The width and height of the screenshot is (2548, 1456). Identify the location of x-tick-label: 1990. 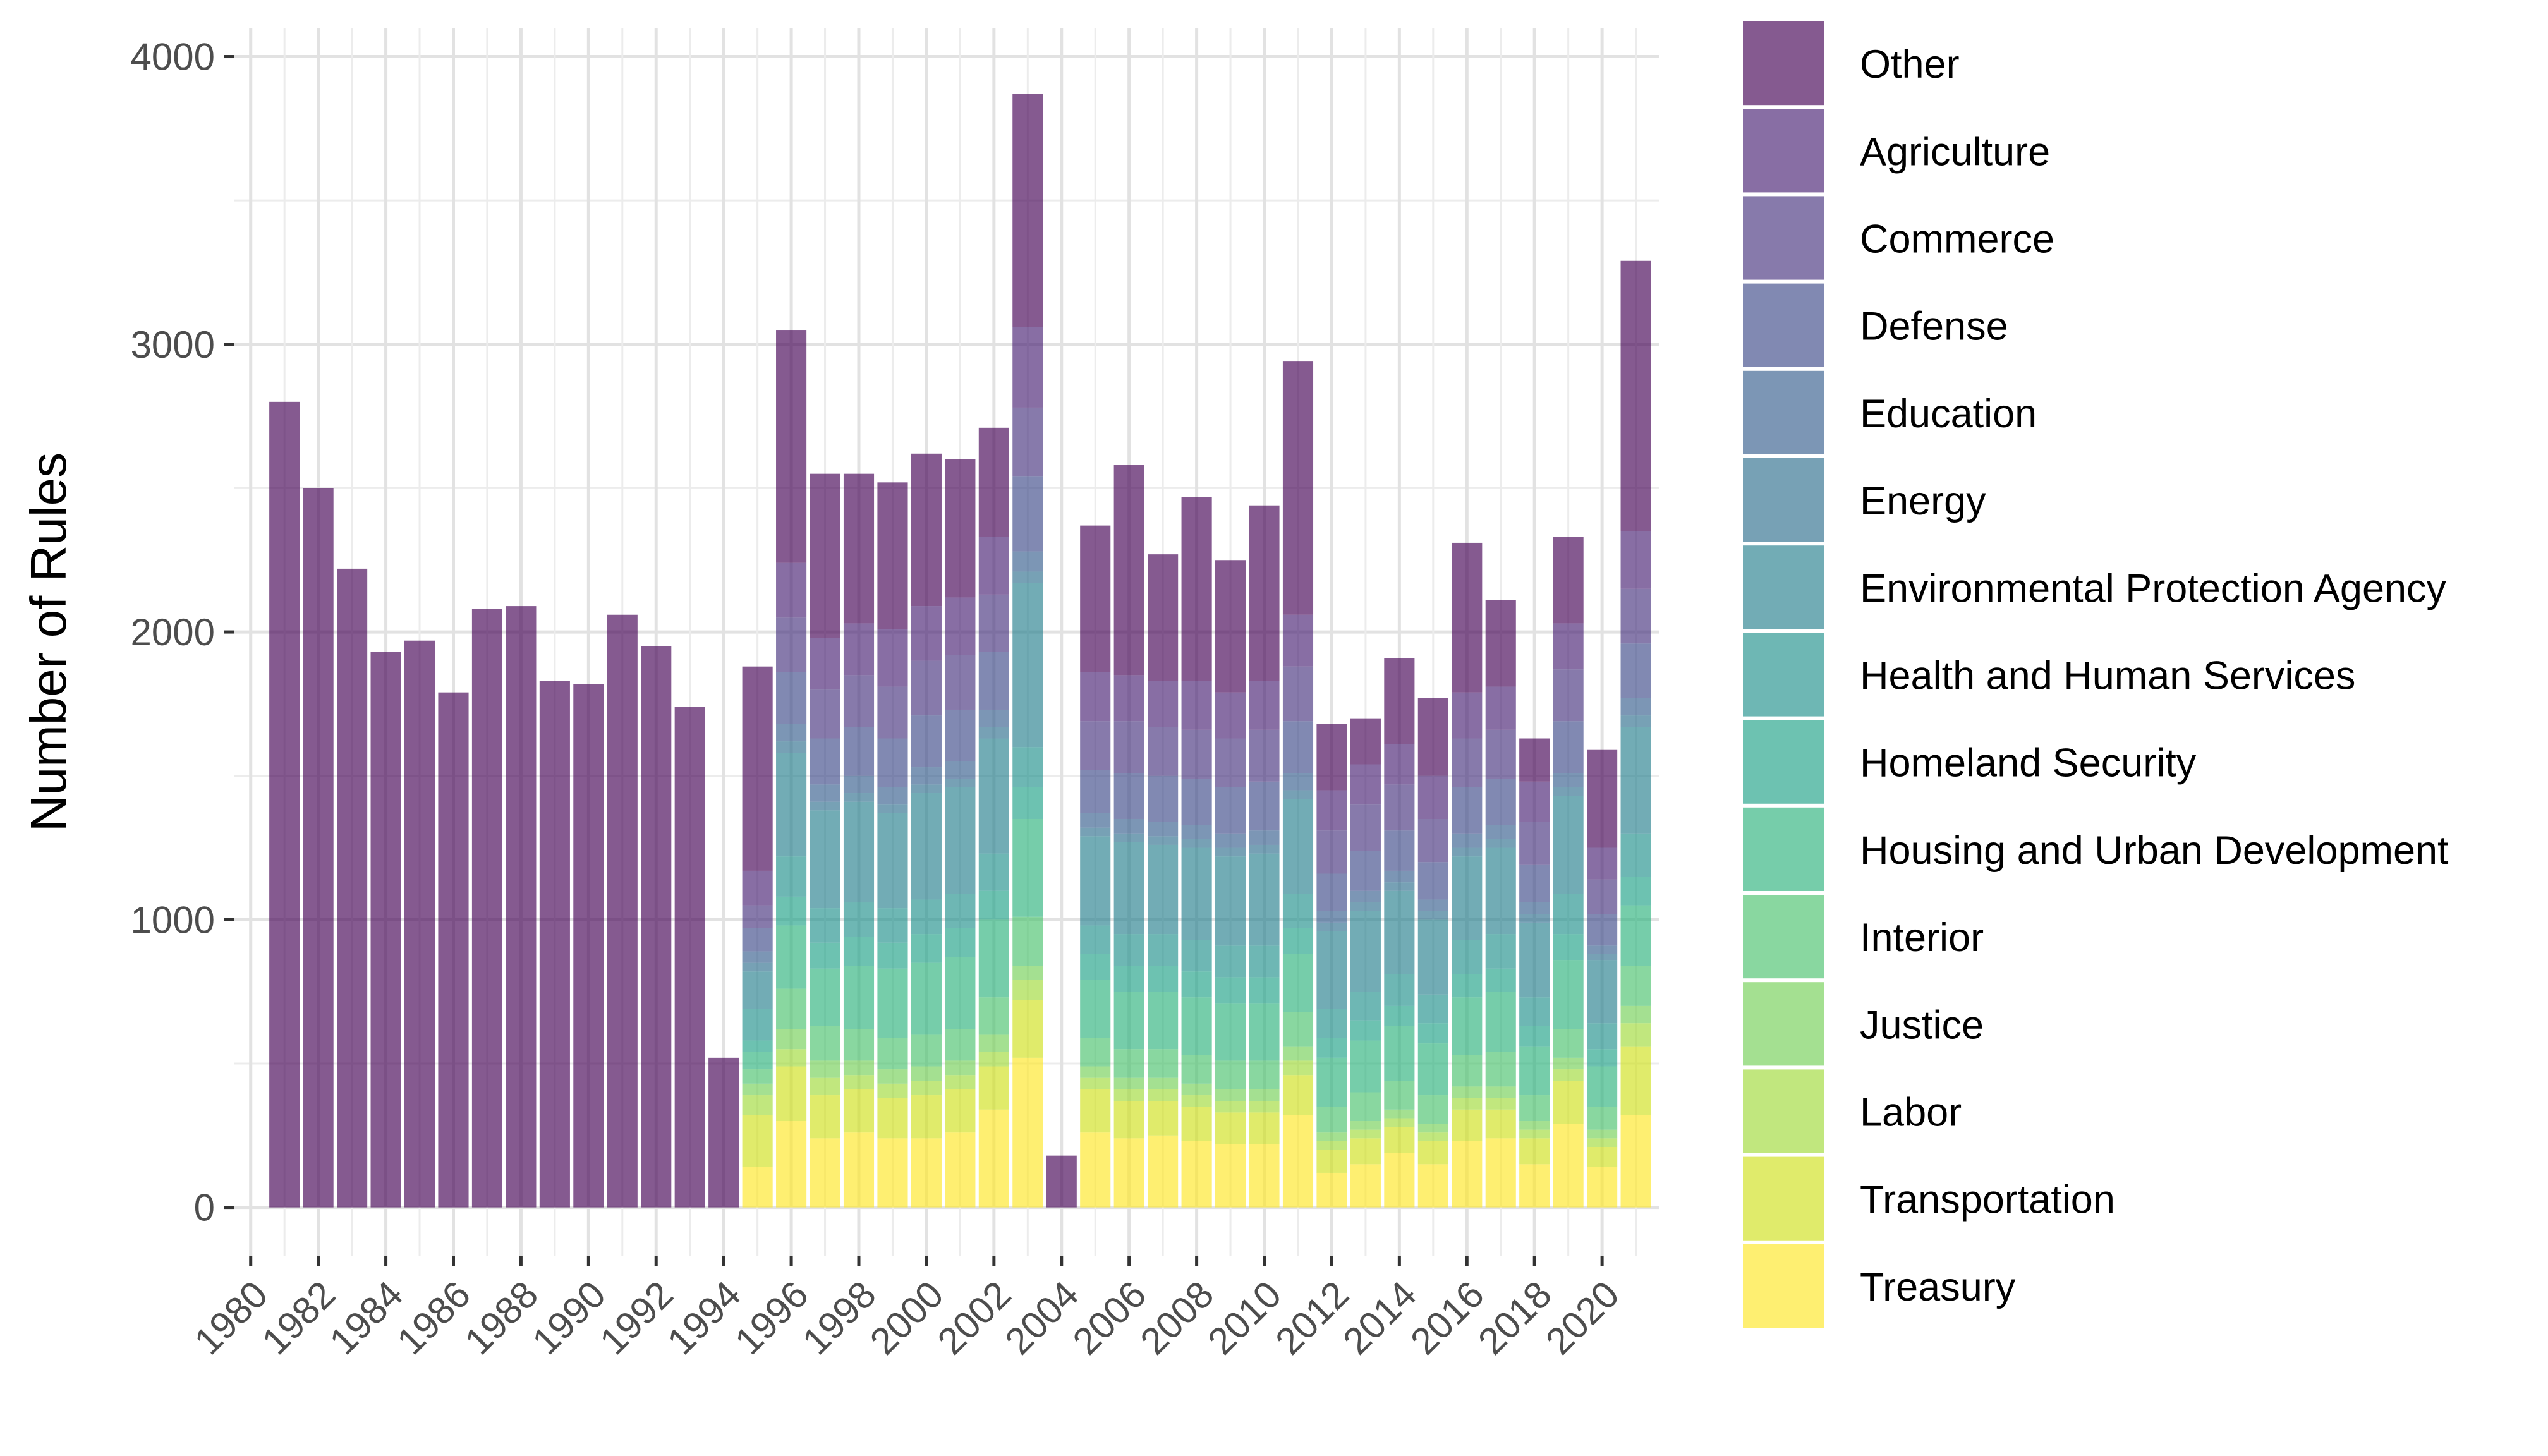
(569, 1317).